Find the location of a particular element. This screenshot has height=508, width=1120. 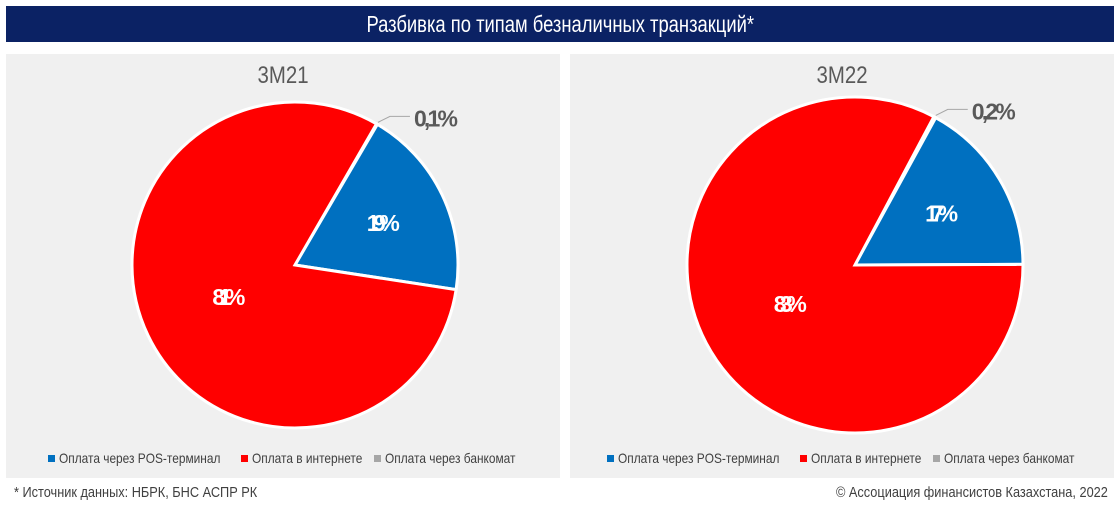

data-label-pos: 17% is located at coordinates (941, 213).